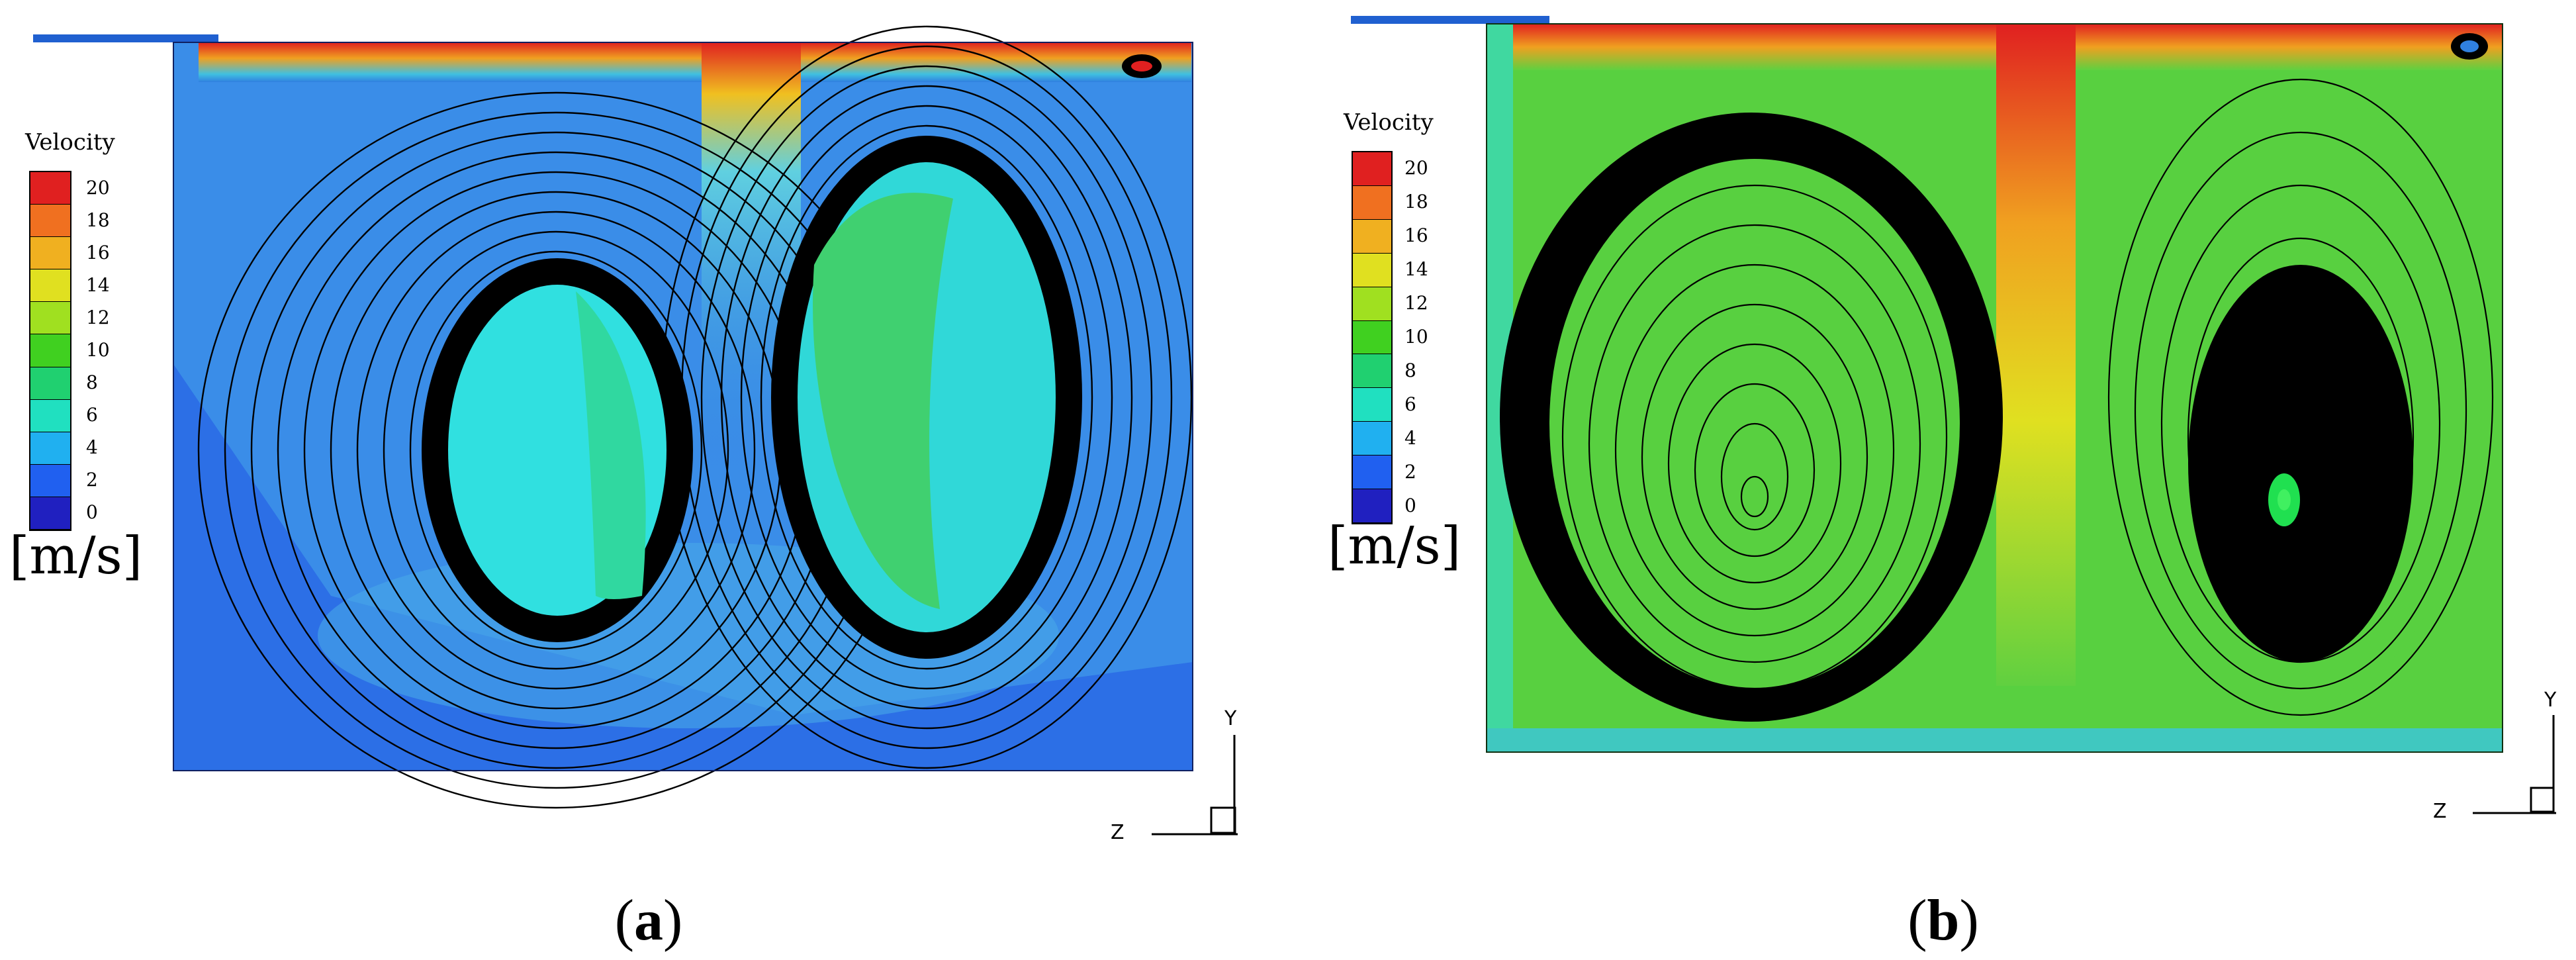 The image size is (2576, 960). What do you see at coordinates (1389, 123) in the screenshot?
I see `legend-title-b: Velocity` at bounding box center [1389, 123].